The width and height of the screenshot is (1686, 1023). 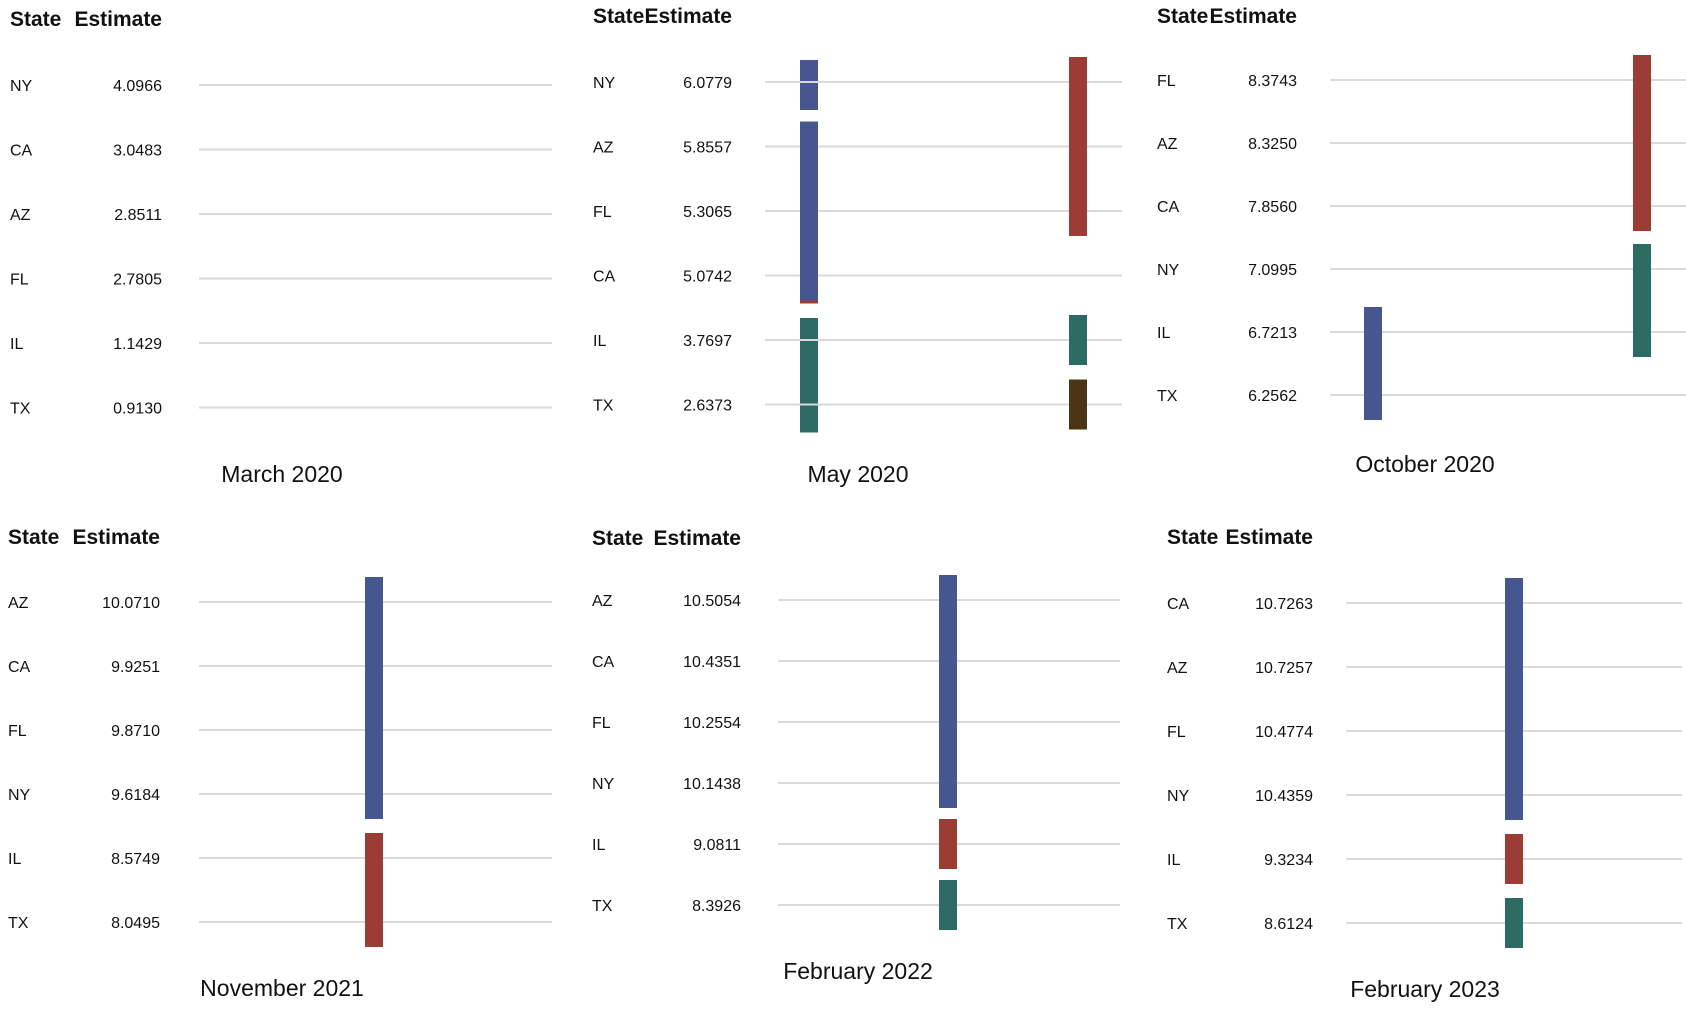 What do you see at coordinates (1272, 207) in the screenshot?
I see `estimate-value: 7.8560` at bounding box center [1272, 207].